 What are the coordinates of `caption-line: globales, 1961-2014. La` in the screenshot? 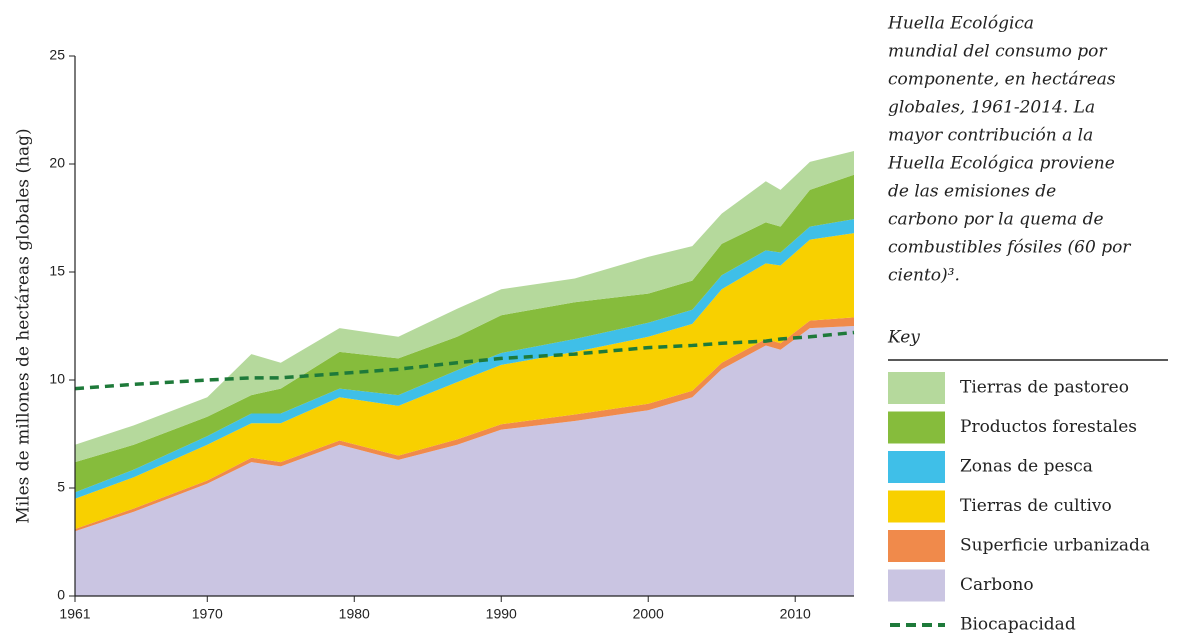 It's located at (991, 108).